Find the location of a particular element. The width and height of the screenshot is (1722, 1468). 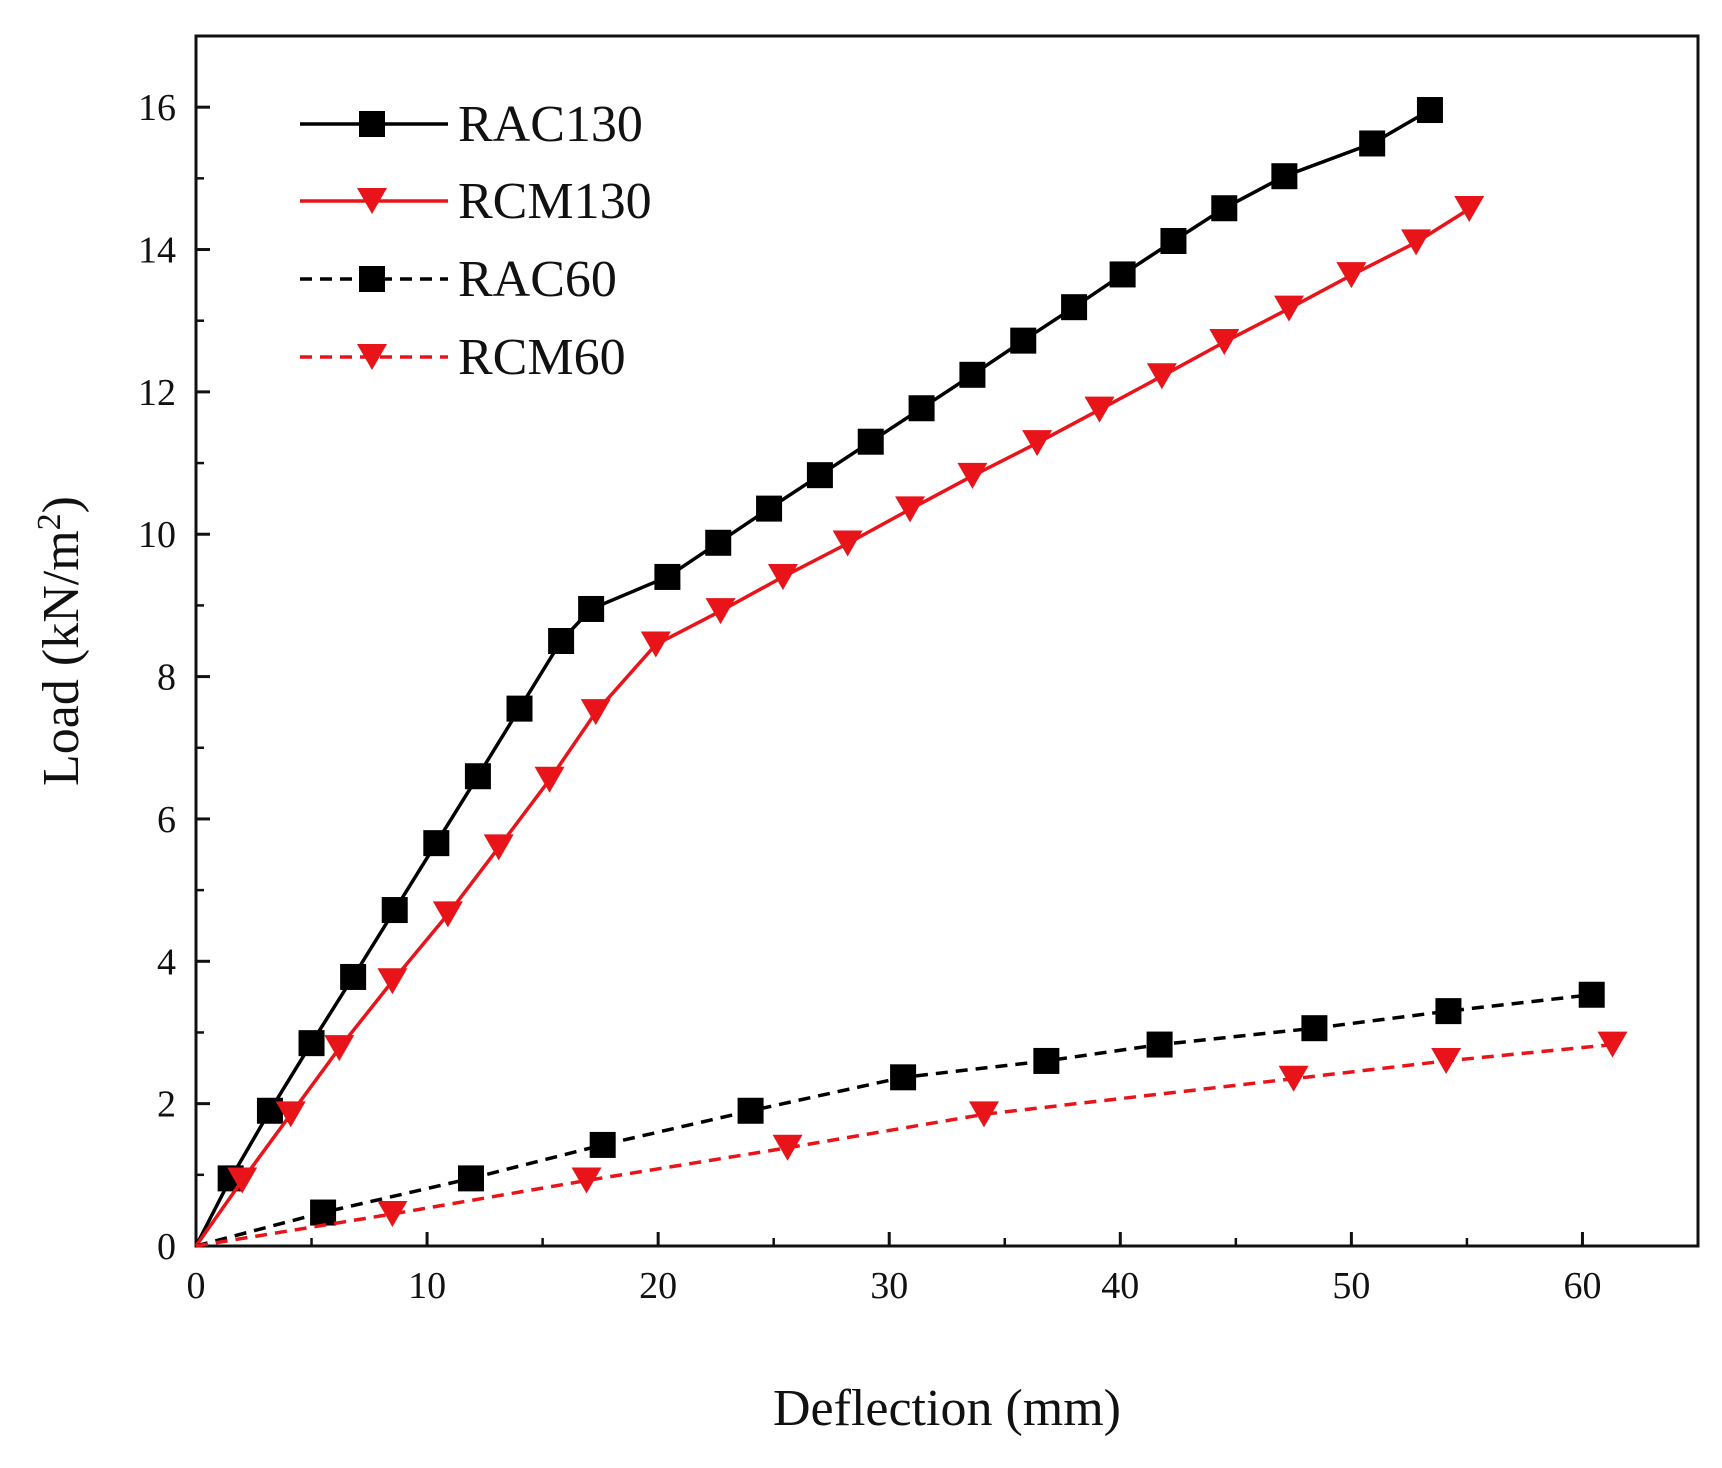

y-tick-label: 12 is located at coordinates (157, 393).